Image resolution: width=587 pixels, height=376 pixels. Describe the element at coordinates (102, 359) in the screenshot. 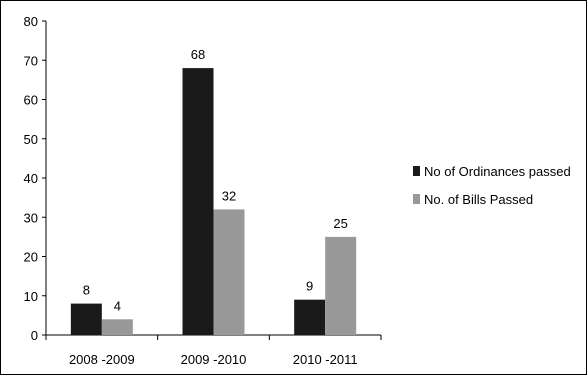

I see `x-category-label: 2008 -2009` at that location.